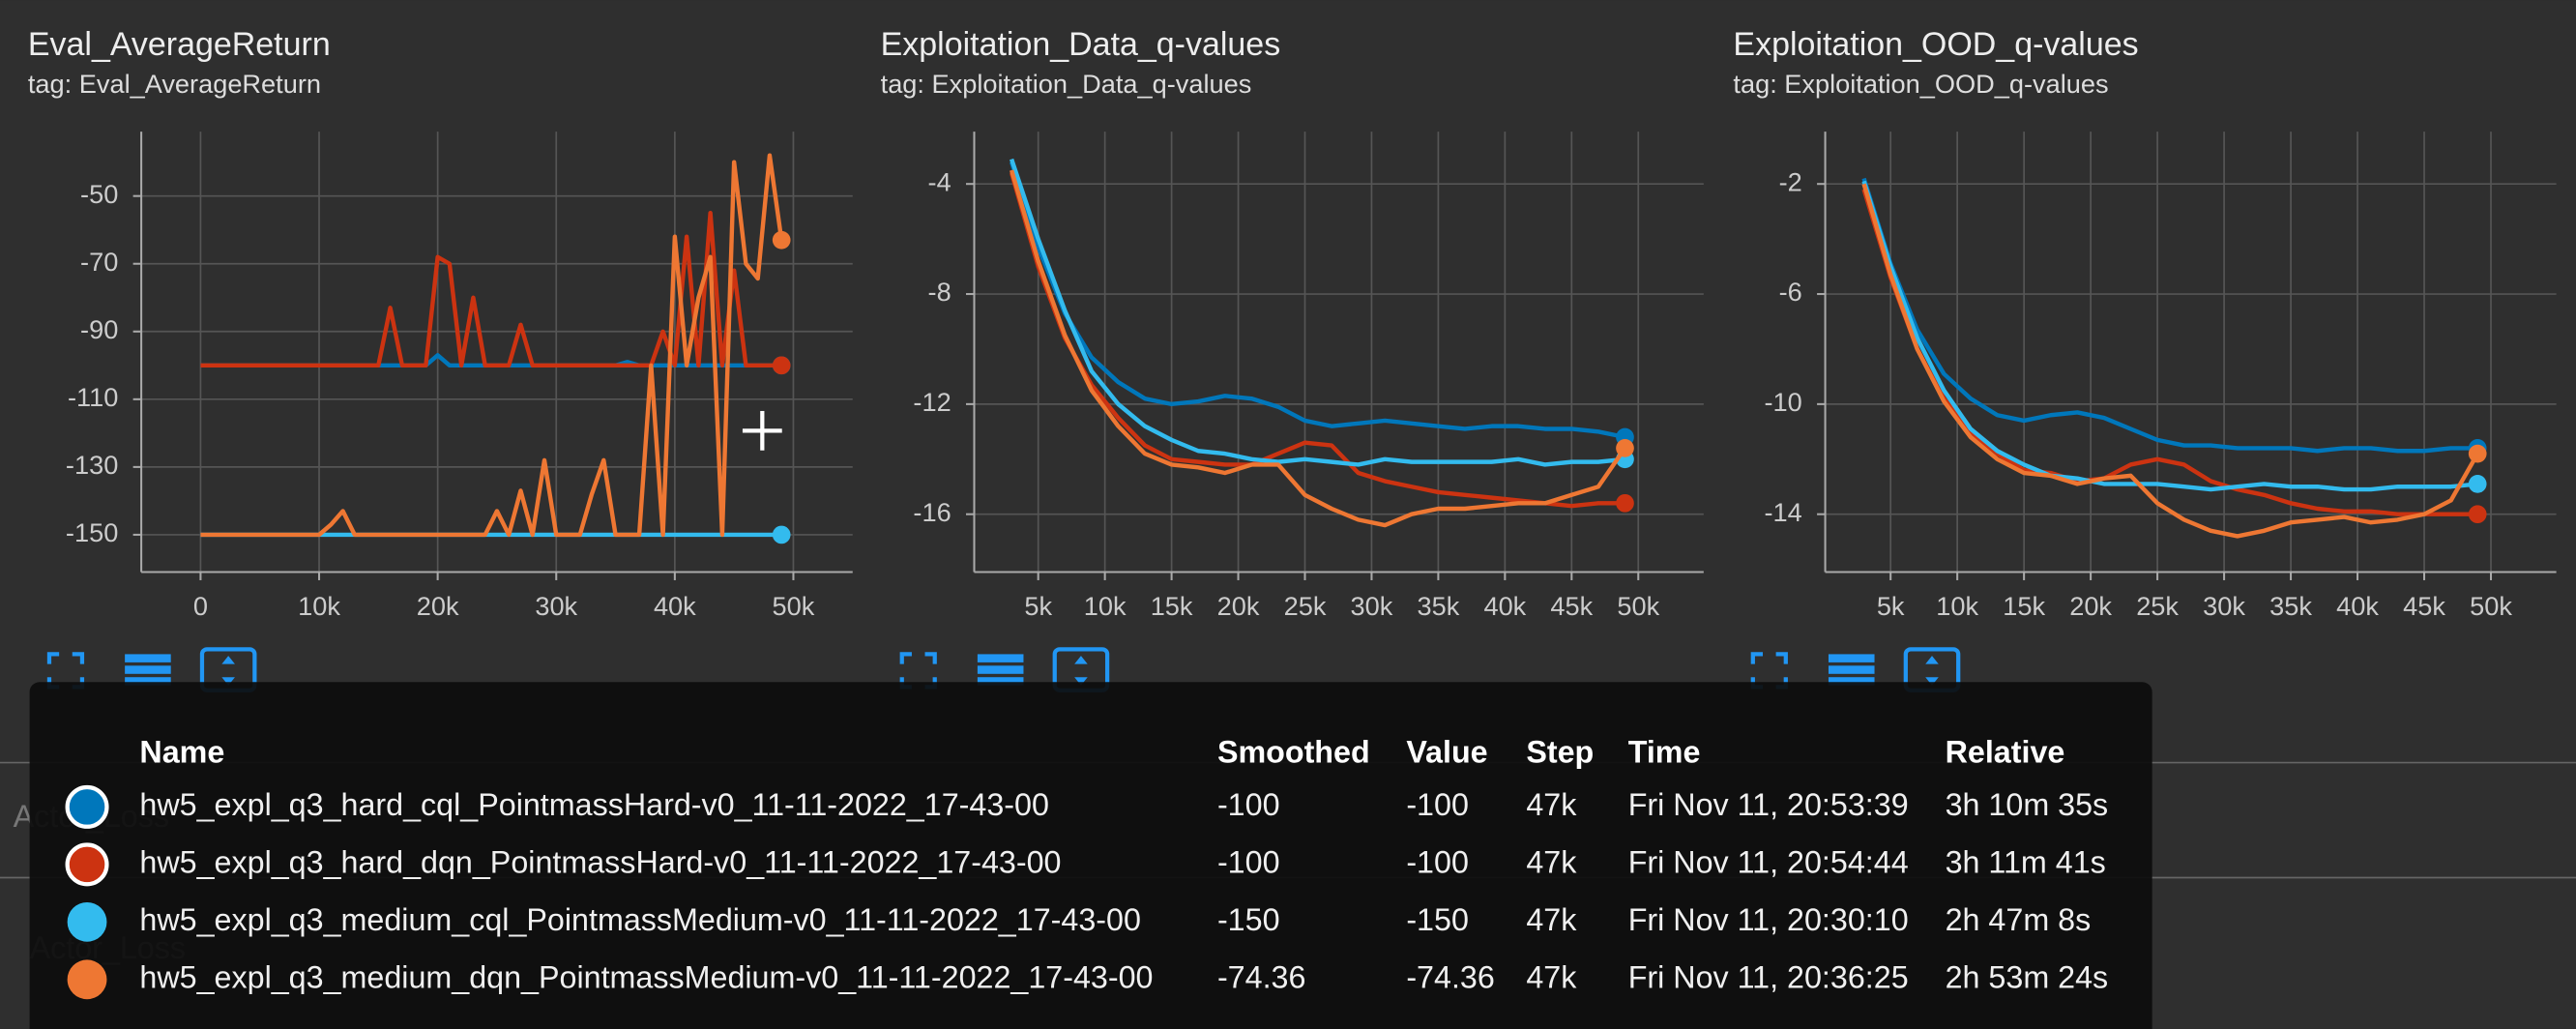 This screenshot has width=2576, height=1029. I want to click on y-tick-label: -110, so click(93, 397).